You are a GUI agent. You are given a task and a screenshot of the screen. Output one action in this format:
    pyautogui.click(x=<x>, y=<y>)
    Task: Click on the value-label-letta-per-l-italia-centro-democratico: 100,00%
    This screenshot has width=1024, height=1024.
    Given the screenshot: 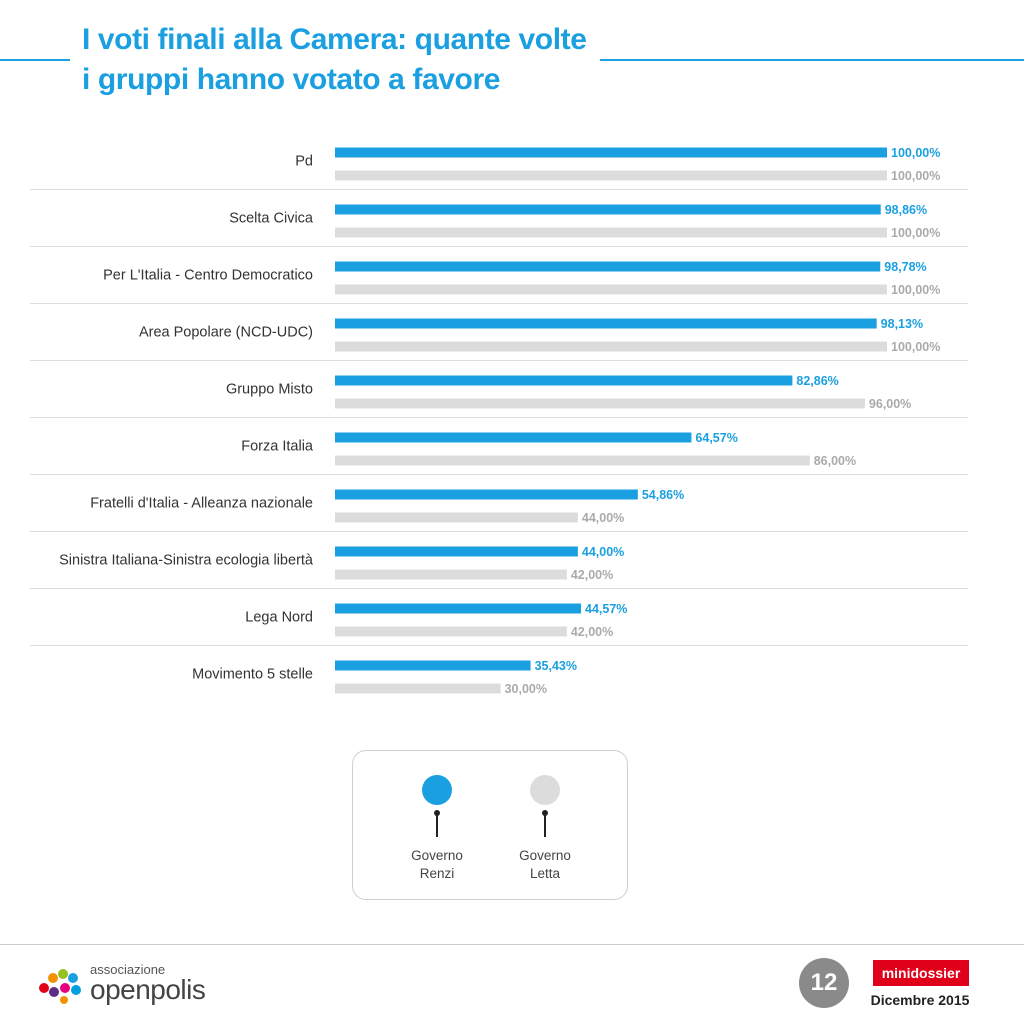 What is the action you would take?
    pyautogui.click(x=915, y=290)
    